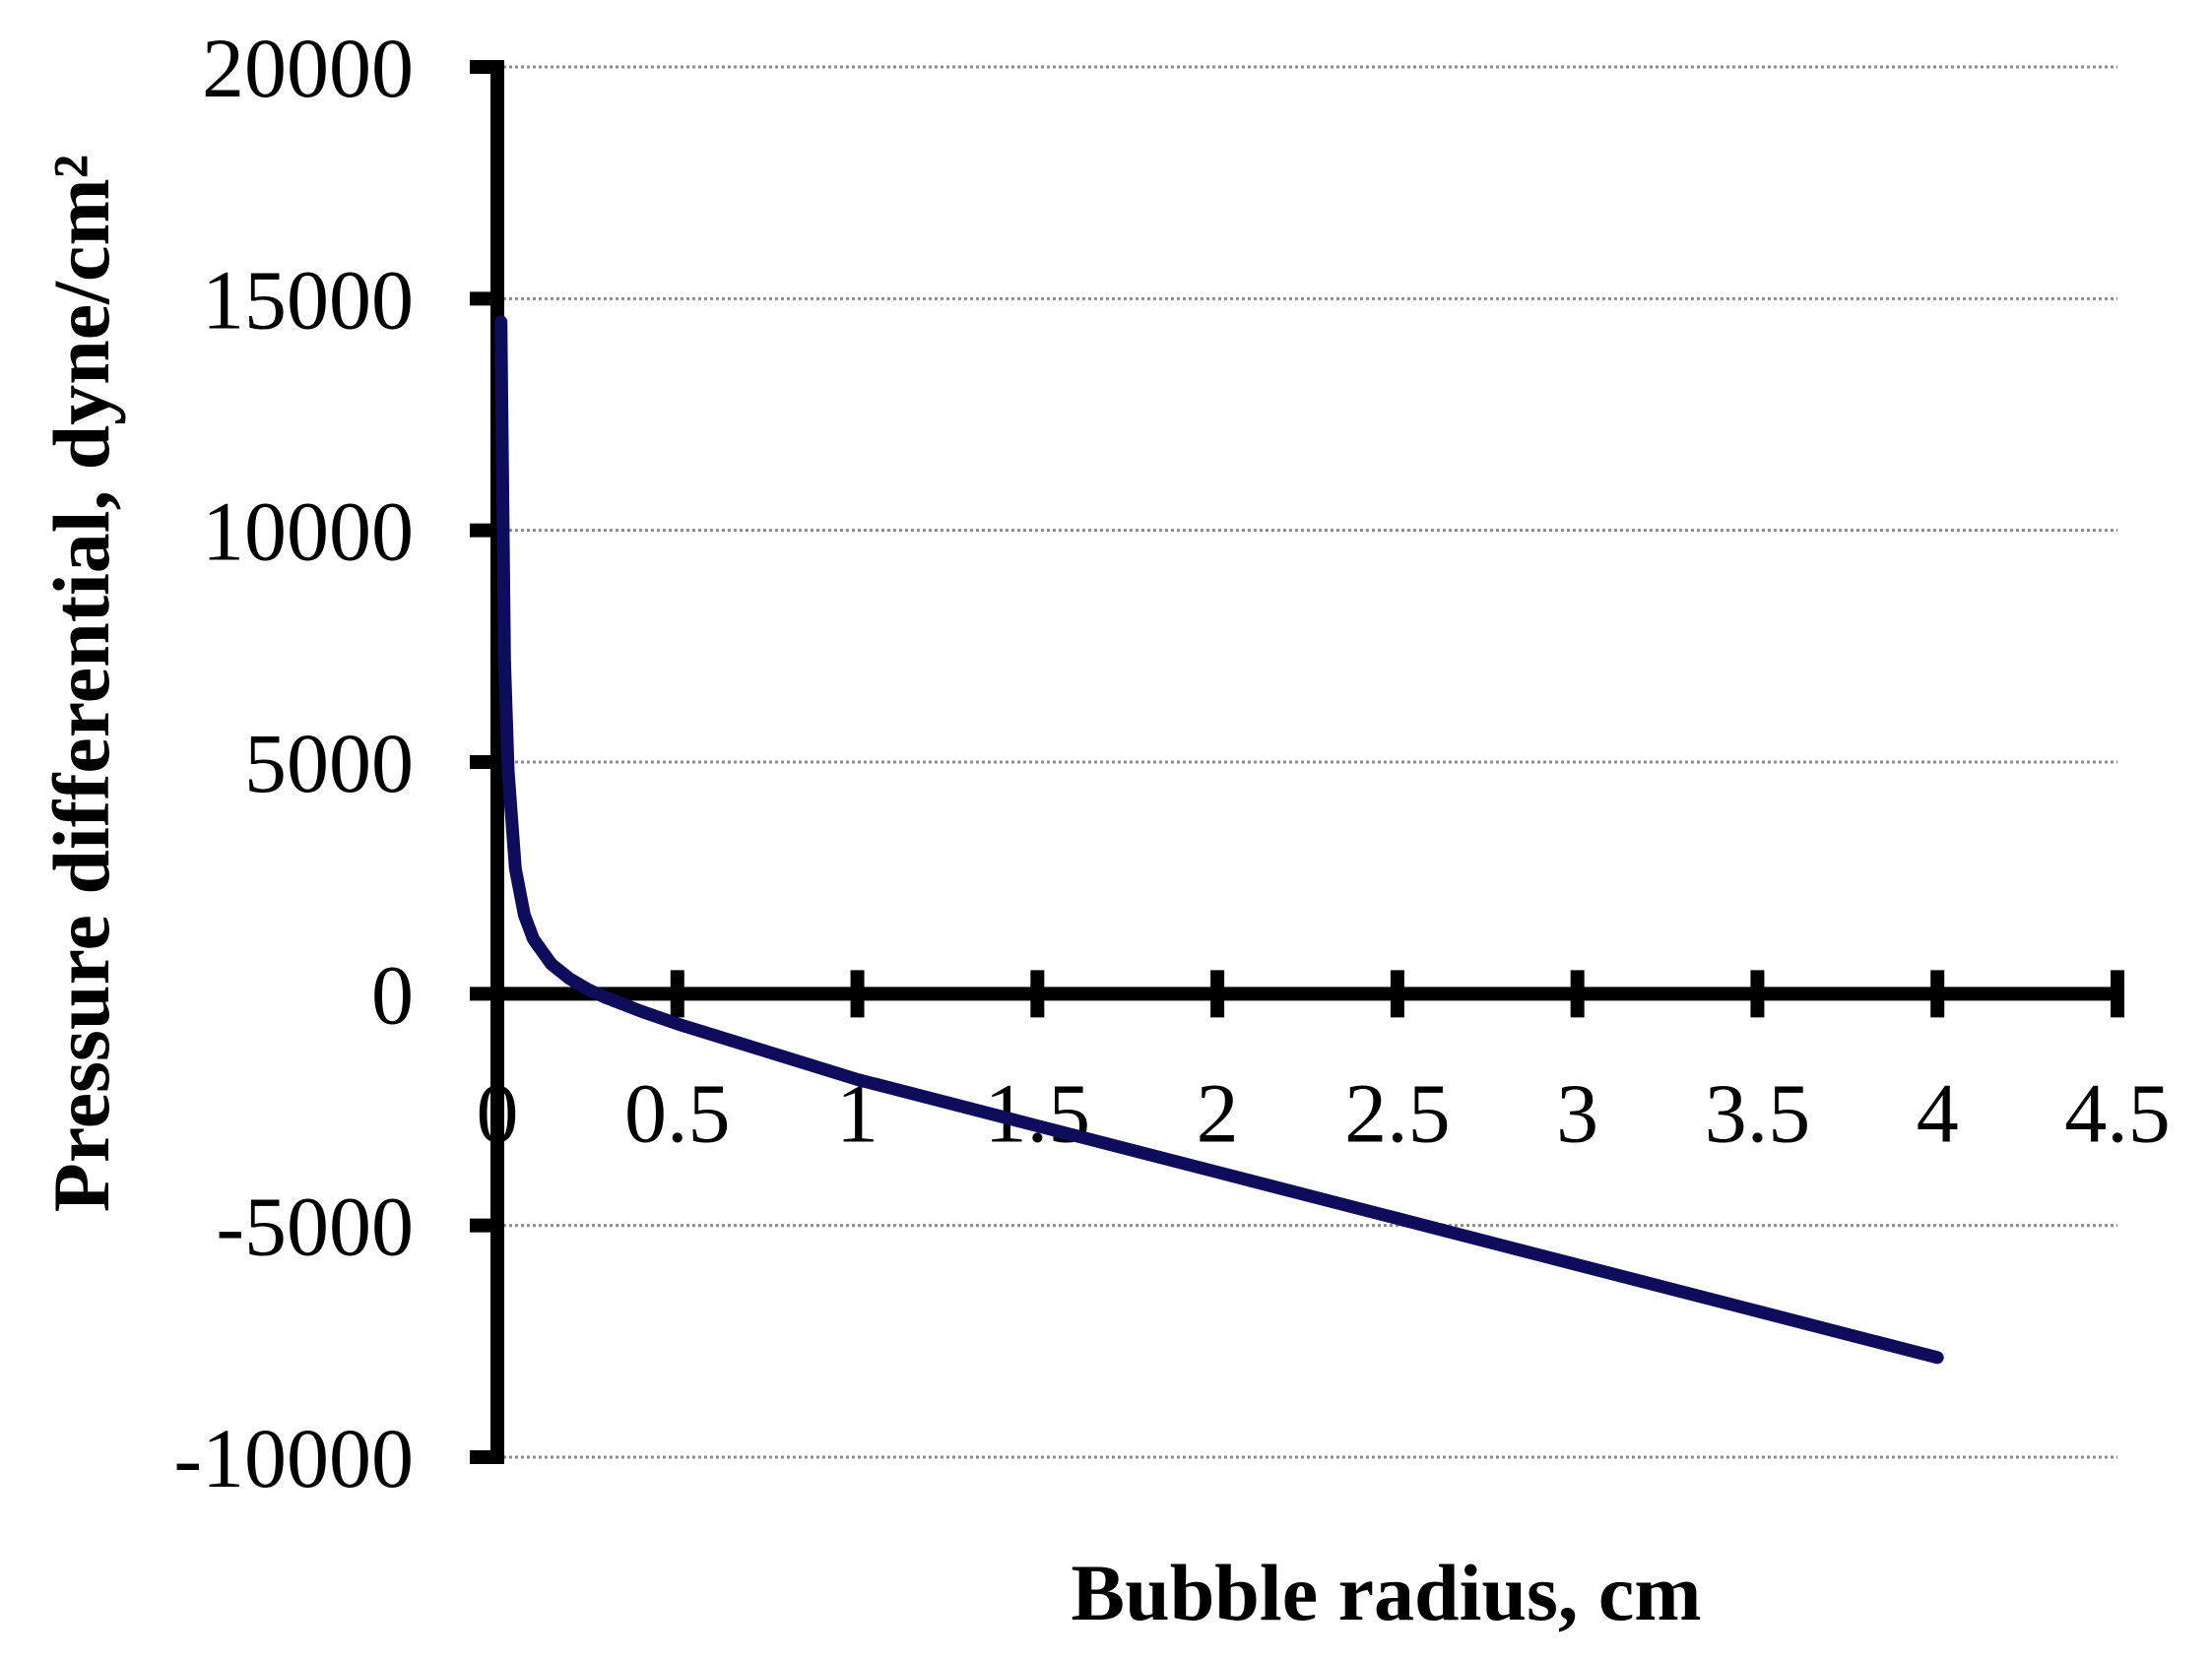  What do you see at coordinates (677, 1112) in the screenshot?
I see `x-tick-label: 0.5` at bounding box center [677, 1112].